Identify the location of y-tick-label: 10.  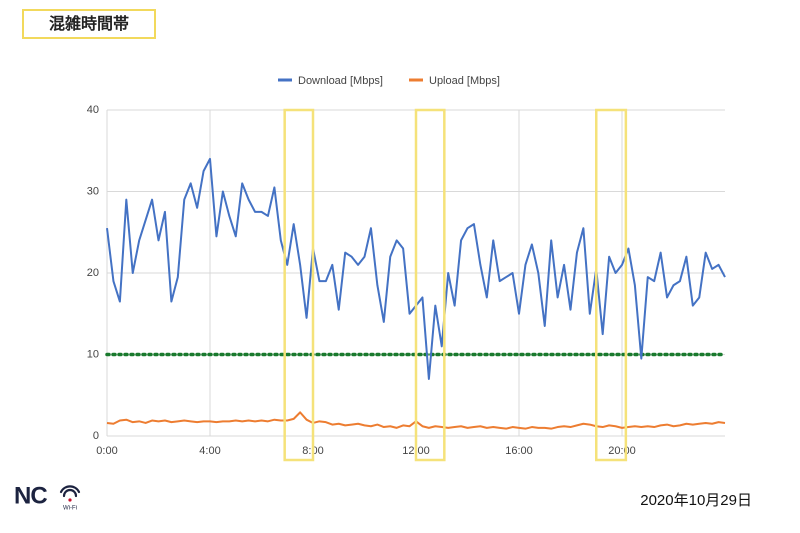
(93, 354).